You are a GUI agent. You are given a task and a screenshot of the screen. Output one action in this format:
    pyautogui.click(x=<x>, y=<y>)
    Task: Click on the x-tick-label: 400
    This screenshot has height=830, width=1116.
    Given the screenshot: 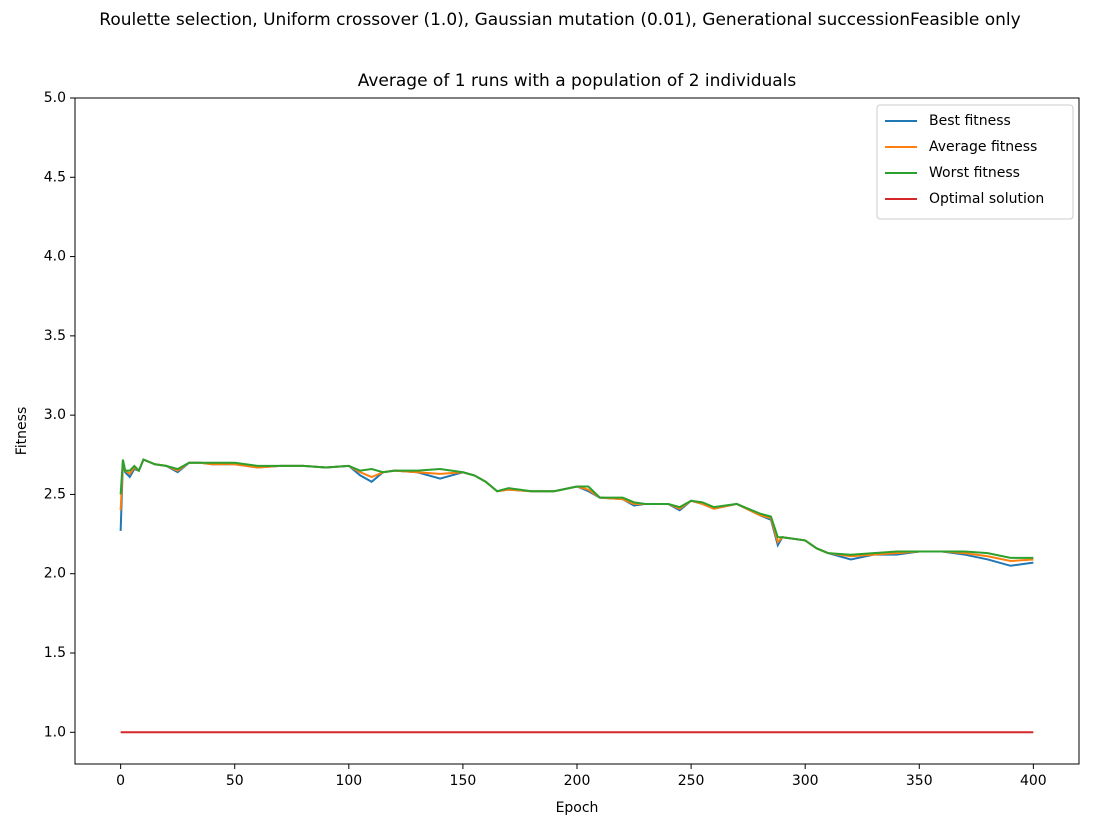 What is the action you would take?
    pyautogui.click(x=1033, y=781)
    